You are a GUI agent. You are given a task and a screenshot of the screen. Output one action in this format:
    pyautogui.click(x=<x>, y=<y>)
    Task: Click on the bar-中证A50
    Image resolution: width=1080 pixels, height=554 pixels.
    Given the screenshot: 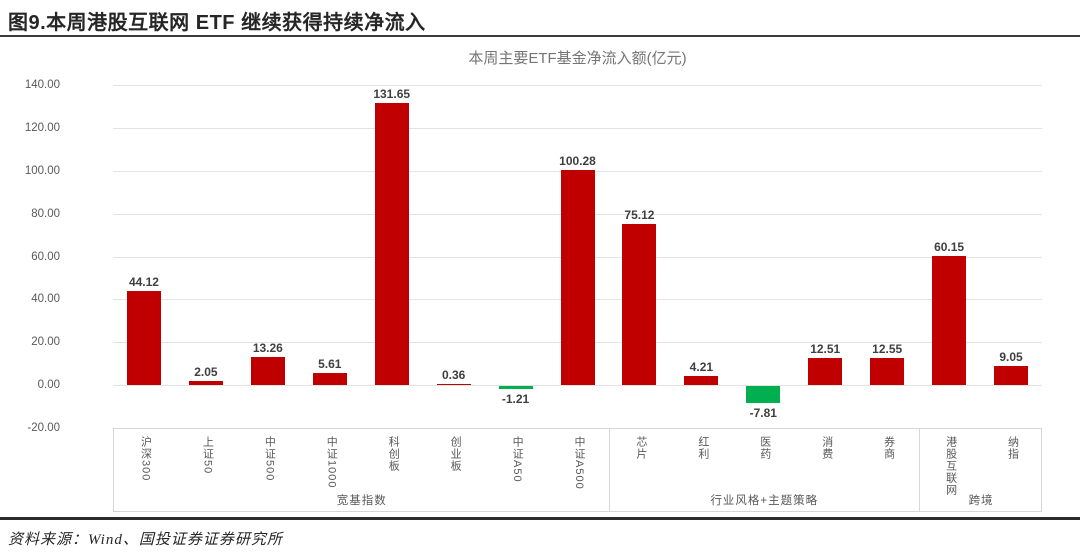 What is the action you would take?
    pyautogui.click(x=515, y=387)
    